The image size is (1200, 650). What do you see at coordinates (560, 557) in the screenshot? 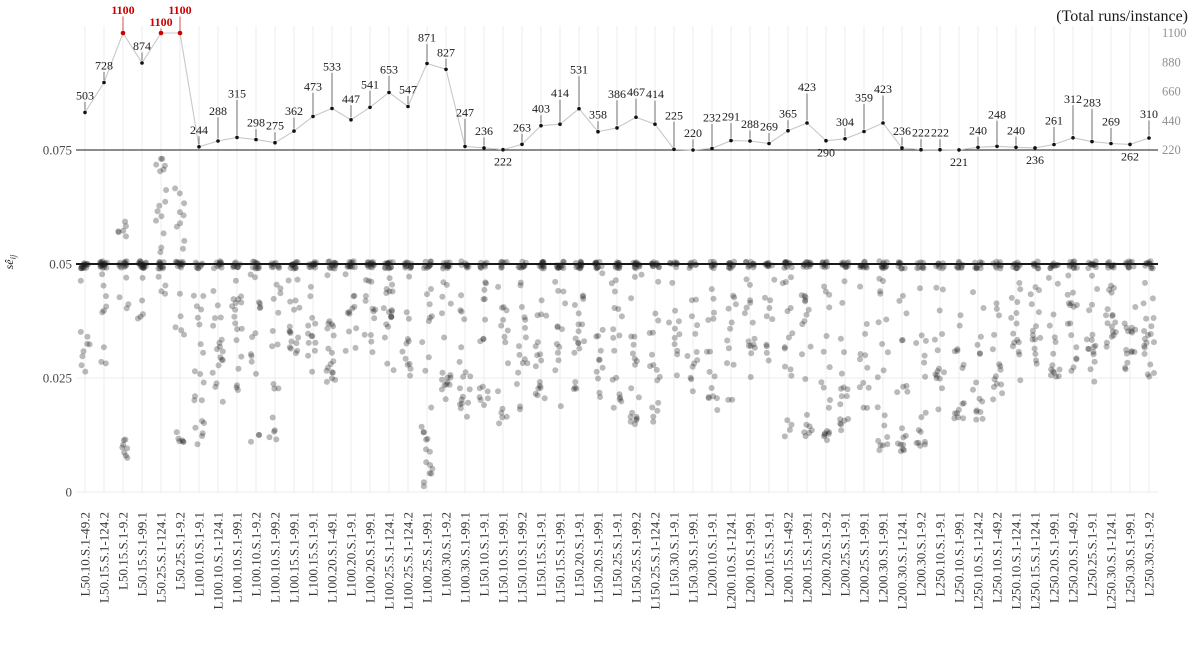
I see `svg-text: L150.15.S.1-99.1` at bounding box center [560, 557].